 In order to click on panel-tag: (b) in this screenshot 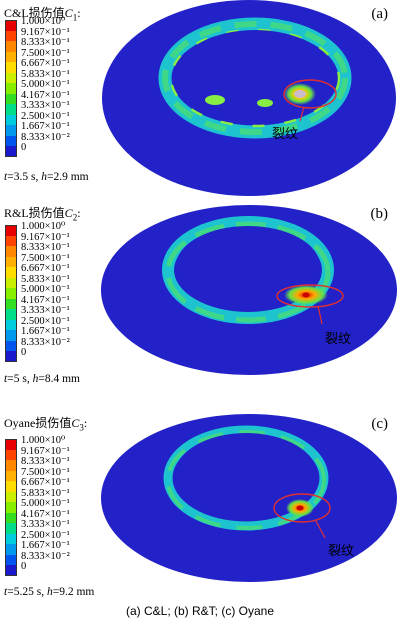, I will do `click(379, 214)`.